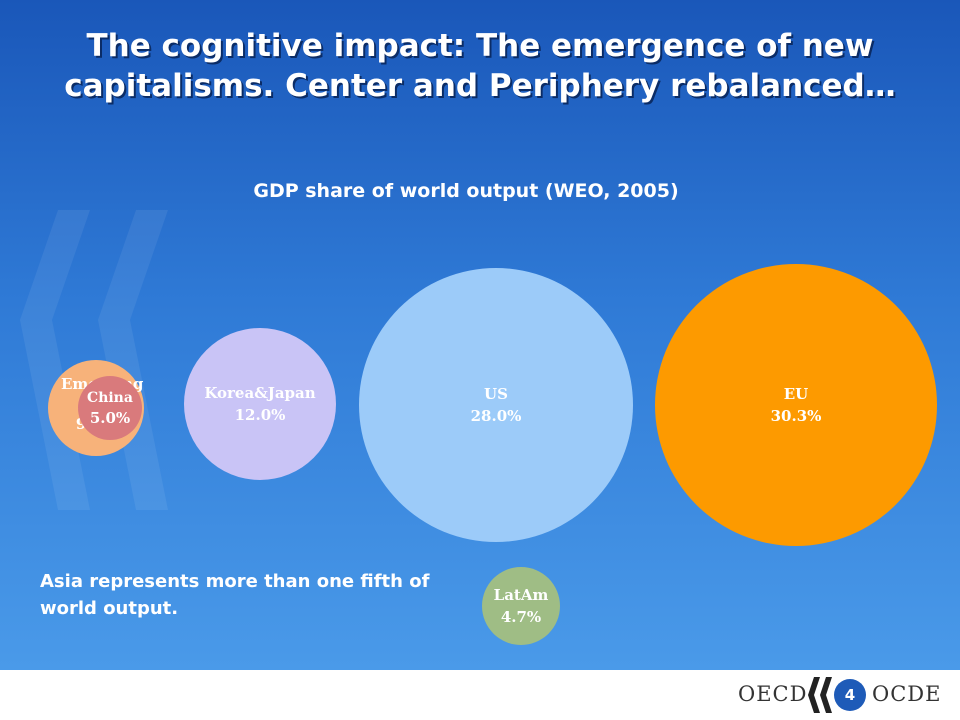 The height and width of the screenshot is (720, 960). Describe the element at coordinates (496, 394) in the screenshot. I see `bubble-us-label: US` at that location.